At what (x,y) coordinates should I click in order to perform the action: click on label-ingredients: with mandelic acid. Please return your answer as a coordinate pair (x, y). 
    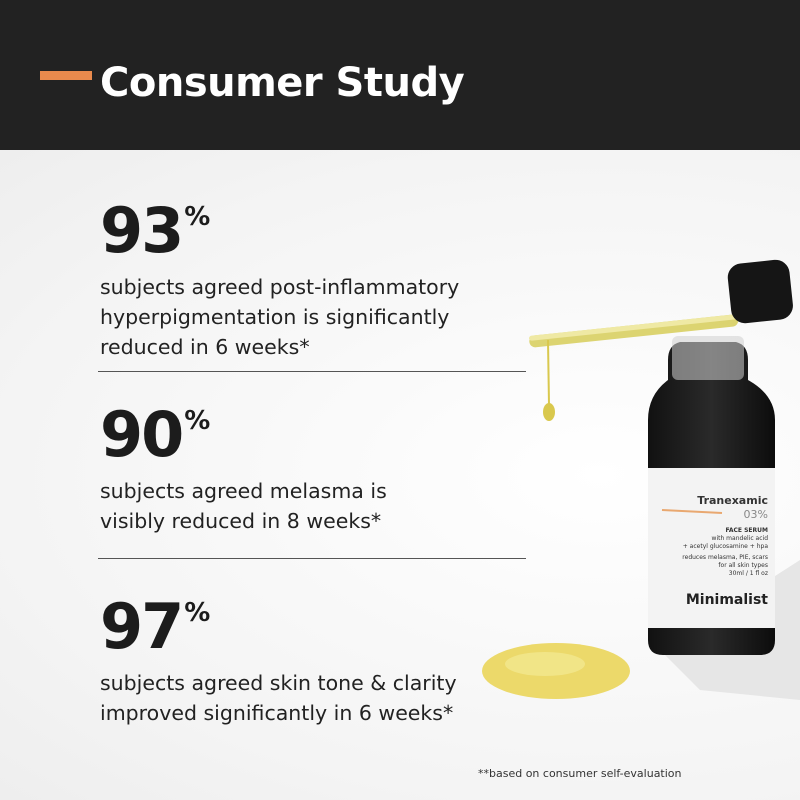
    Looking at the image, I should click on (739, 538).